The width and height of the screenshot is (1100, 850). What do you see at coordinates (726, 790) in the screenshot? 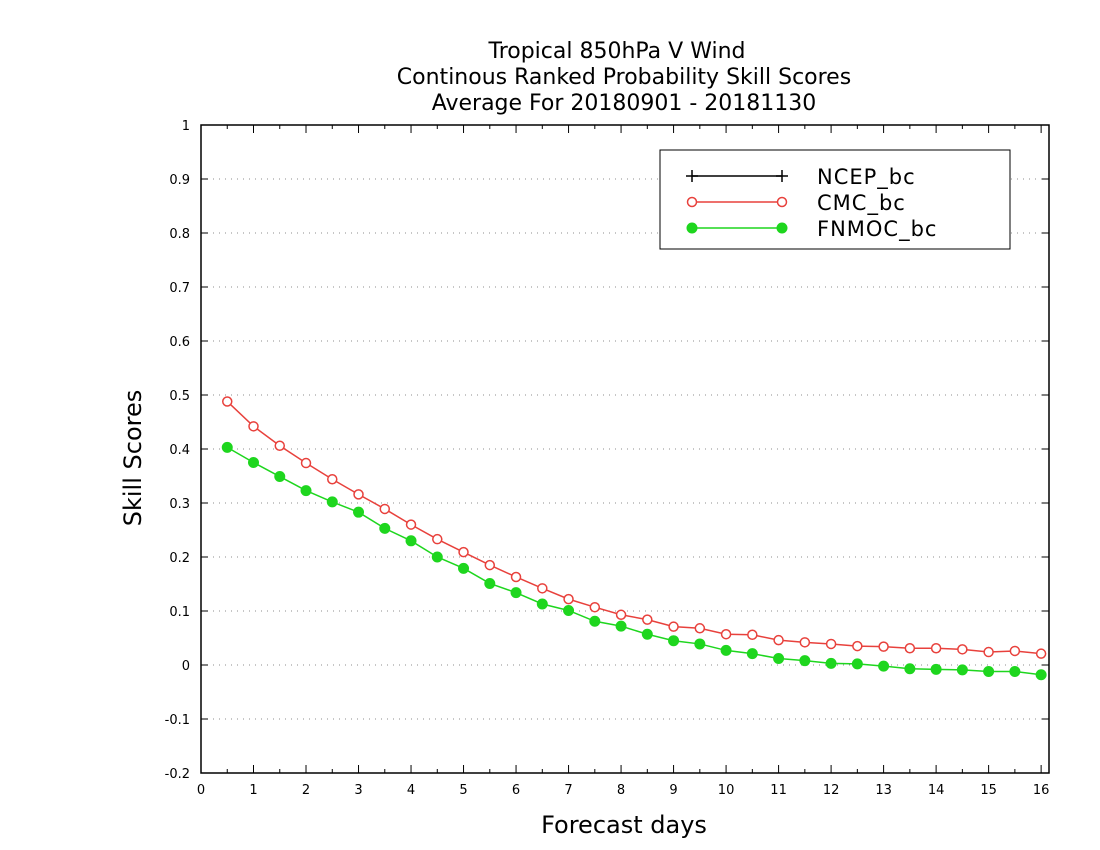
I see `x-tick-label: 10` at bounding box center [726, 790].